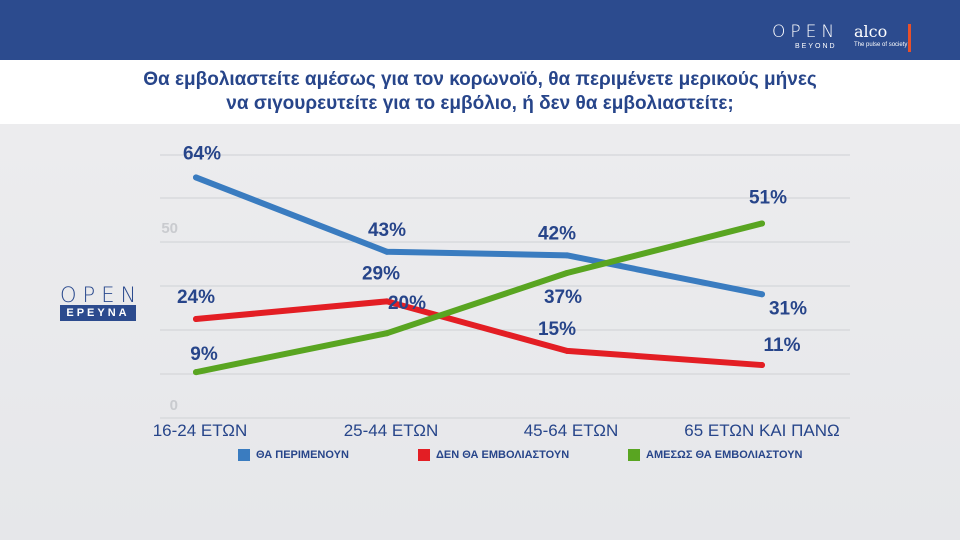 The width and height of the screenshot is (960, 540). Describe the element at coordinates (503, 455) in the screenshot. I see `legend-label-red: ΔΕΝ ΘΑ ΕΜΒΟΛΙΑΣΤΟΥΝ` at that location.